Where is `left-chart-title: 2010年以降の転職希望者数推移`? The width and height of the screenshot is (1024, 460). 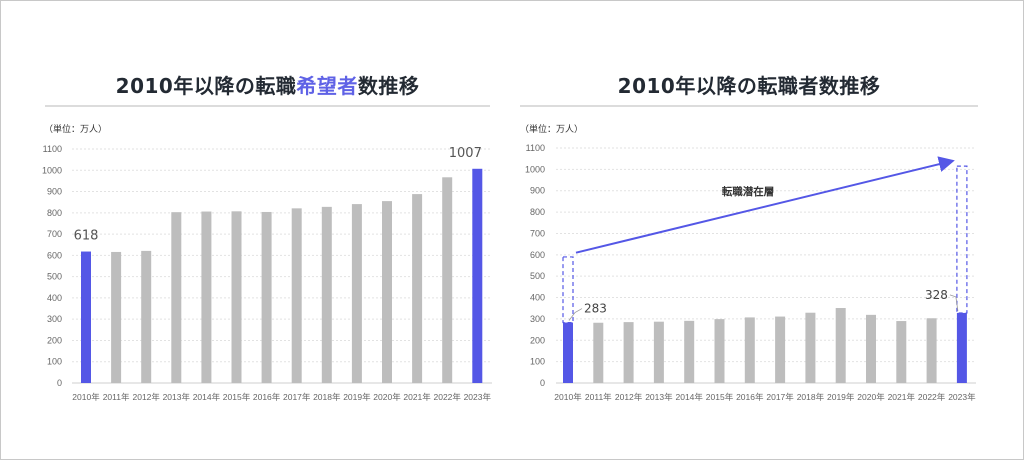 left-chart-title: 2010年以降の転職希望者数推移 is located at coordinates (267, 84).